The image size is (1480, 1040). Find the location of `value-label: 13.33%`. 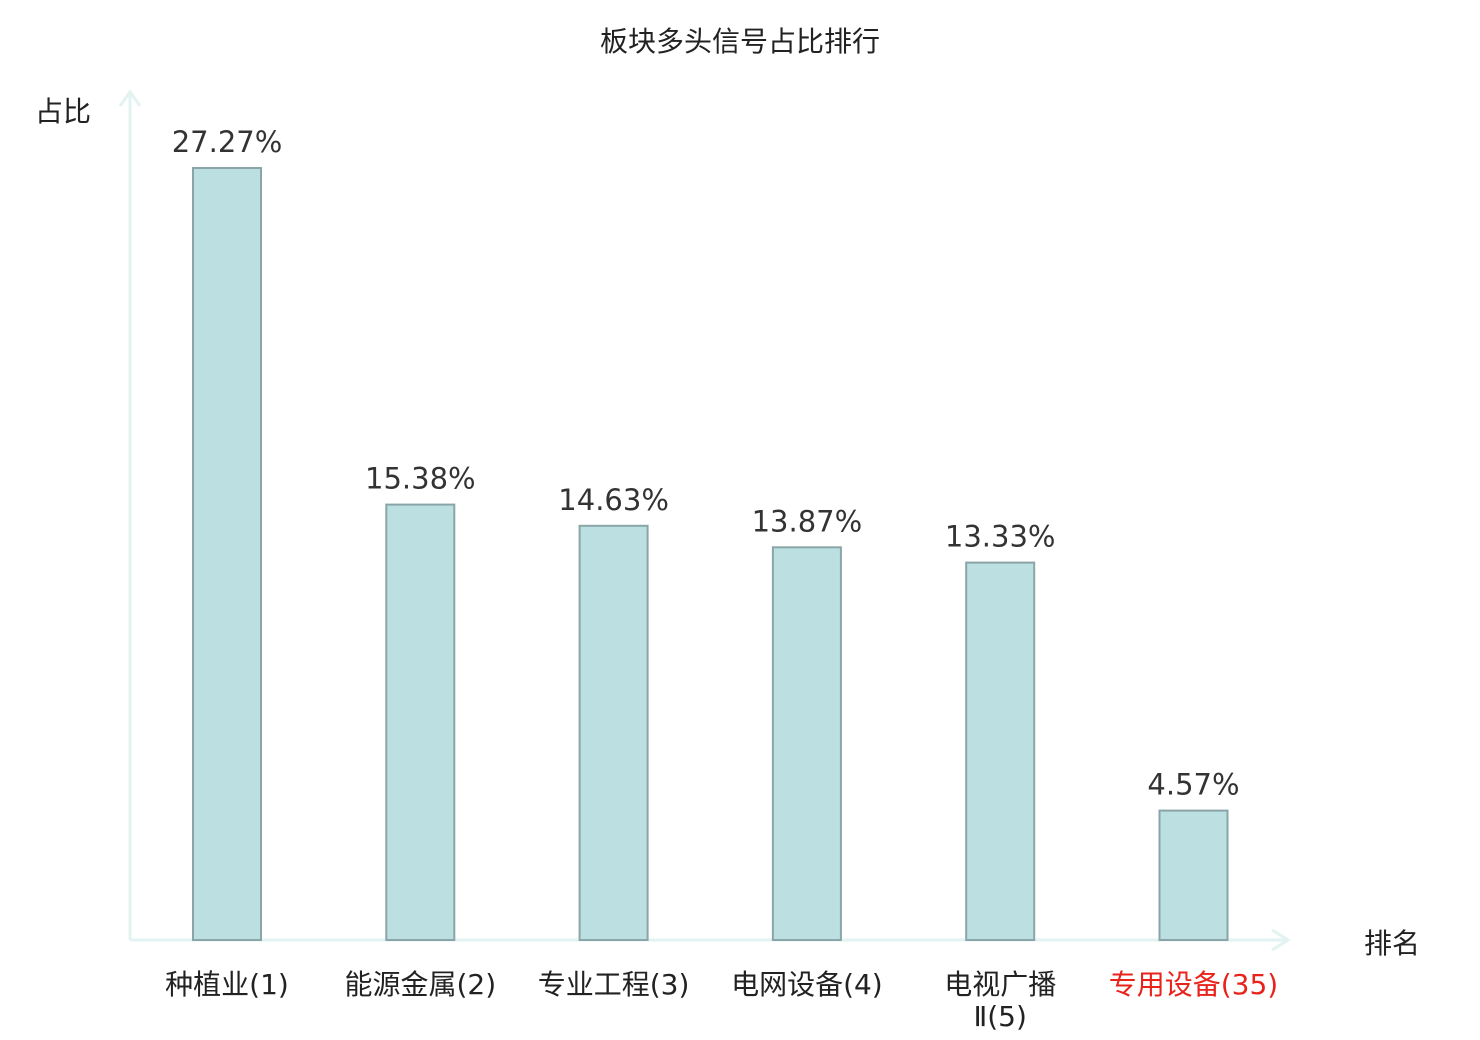

value-label: 13.33% is located at coordinates (1000, 537).